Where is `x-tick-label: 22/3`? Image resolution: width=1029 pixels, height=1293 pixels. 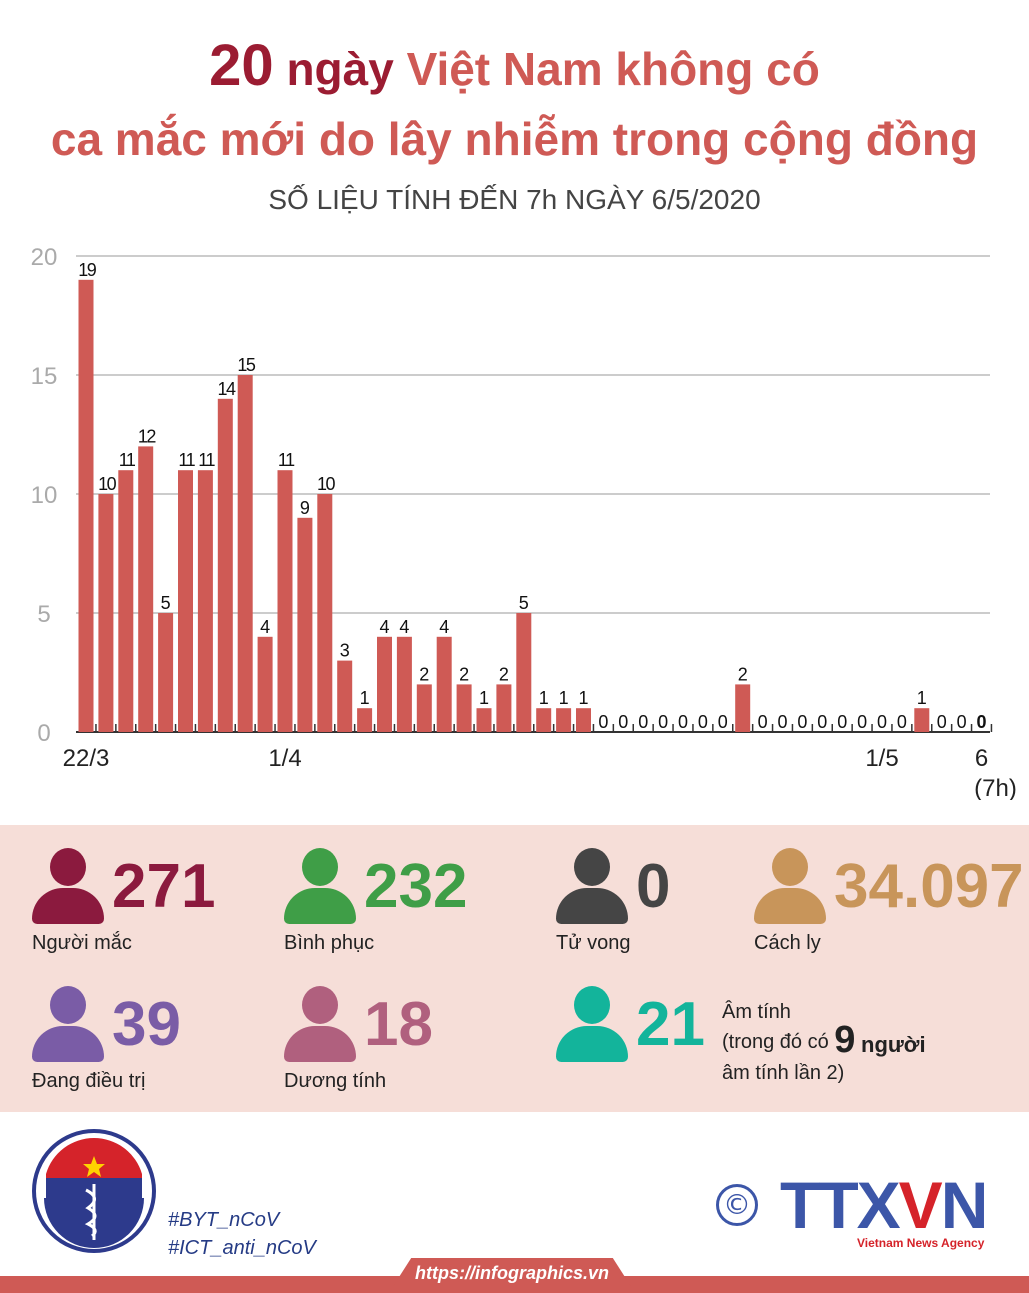 x-tick-label: 22/3 is located at coordinates (86, 758).